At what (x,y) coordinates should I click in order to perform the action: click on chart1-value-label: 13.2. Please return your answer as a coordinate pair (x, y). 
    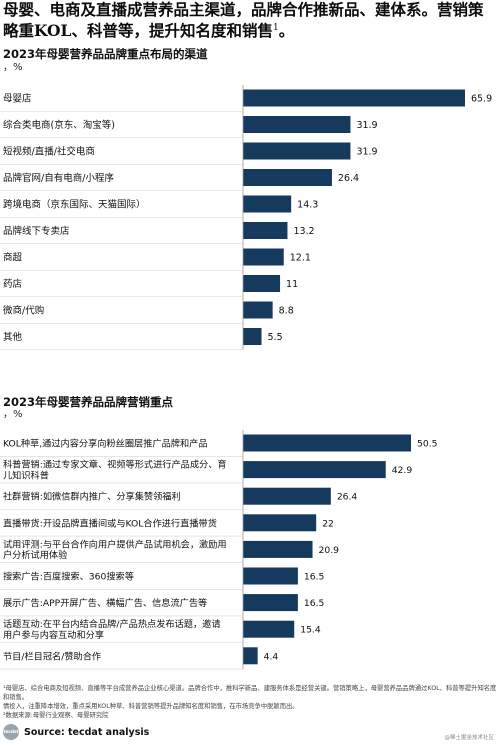
    Looking at the image, I should click on (303, 231).